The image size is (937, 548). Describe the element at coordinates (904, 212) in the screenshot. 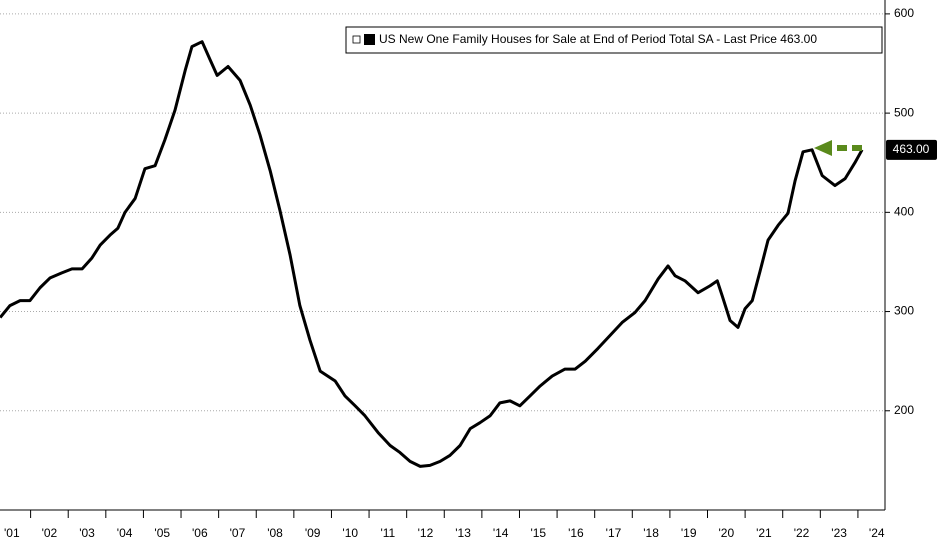

I see `y-tick-label: 400` at that location.